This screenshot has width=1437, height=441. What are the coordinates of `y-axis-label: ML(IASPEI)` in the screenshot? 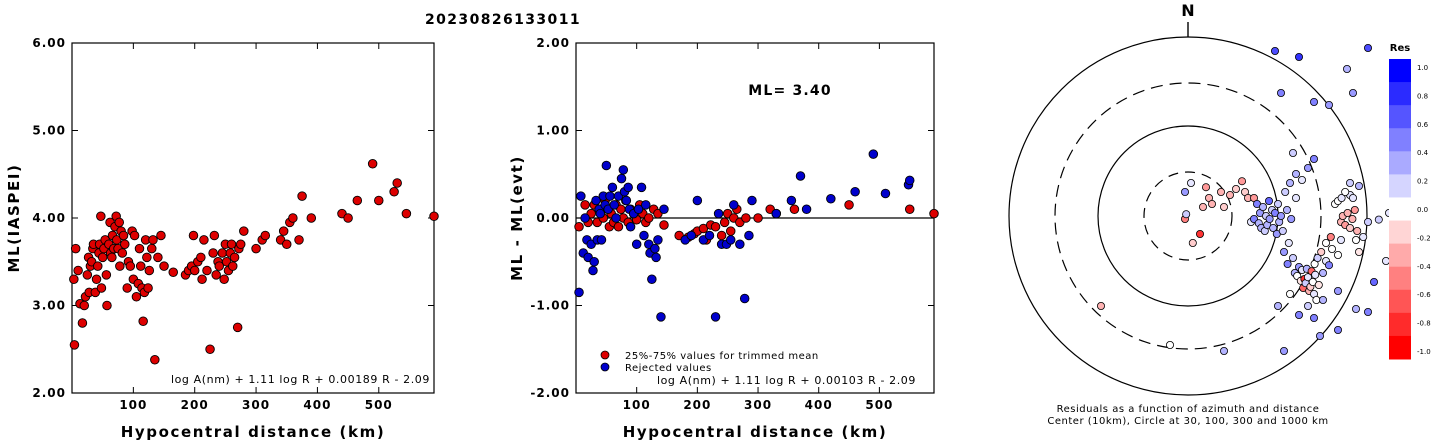 It's located at (14, 217).